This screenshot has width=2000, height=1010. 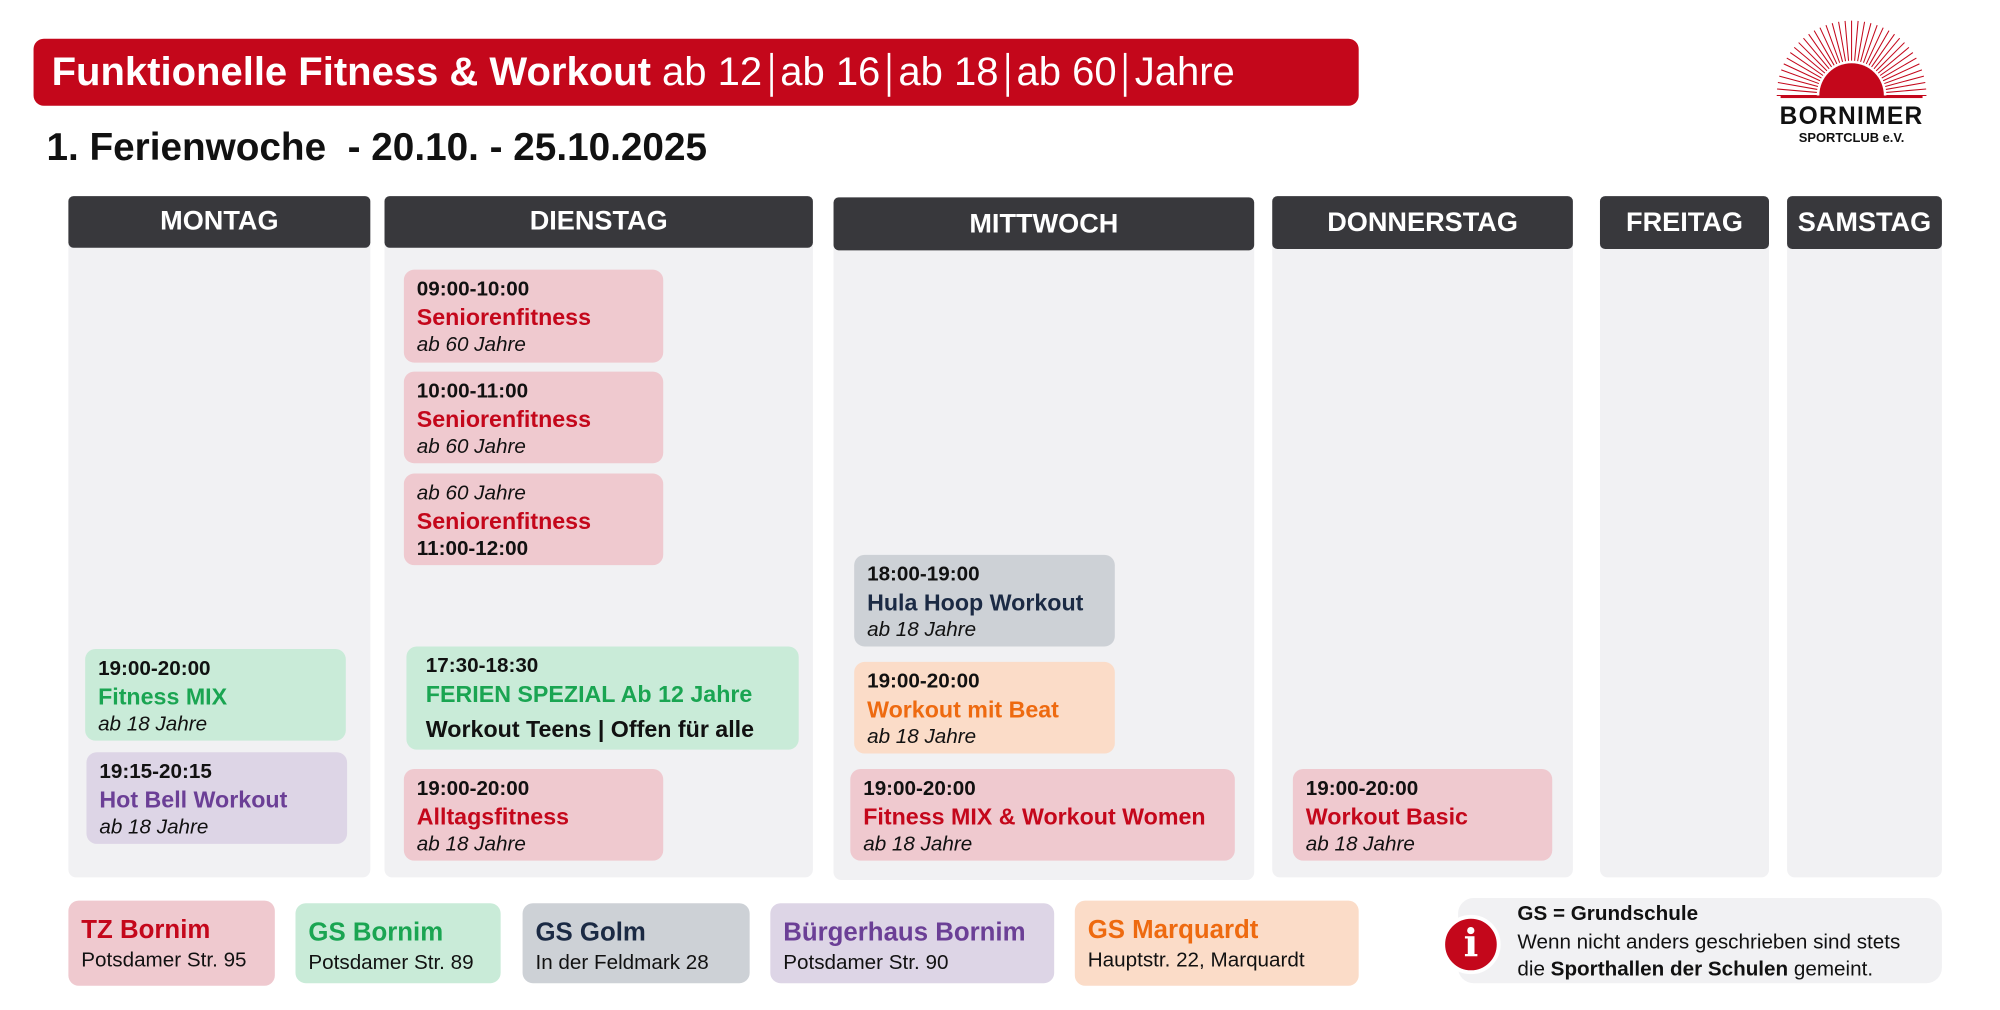 I want to click on day-header-freitag: FREITAG, so click(x=1684, y=223).